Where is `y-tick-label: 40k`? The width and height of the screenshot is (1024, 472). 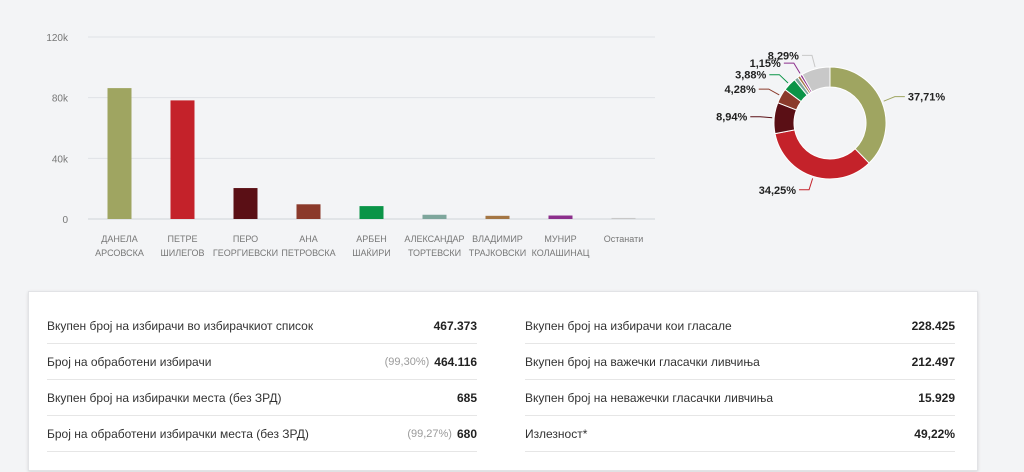 y-tick-label: 40k is located at coordinates (60, 159).